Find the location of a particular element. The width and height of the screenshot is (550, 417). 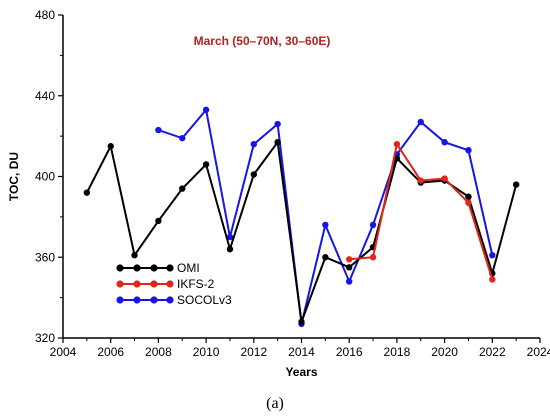

x-tick-label: 2020 is located at coordinates (444, 352).